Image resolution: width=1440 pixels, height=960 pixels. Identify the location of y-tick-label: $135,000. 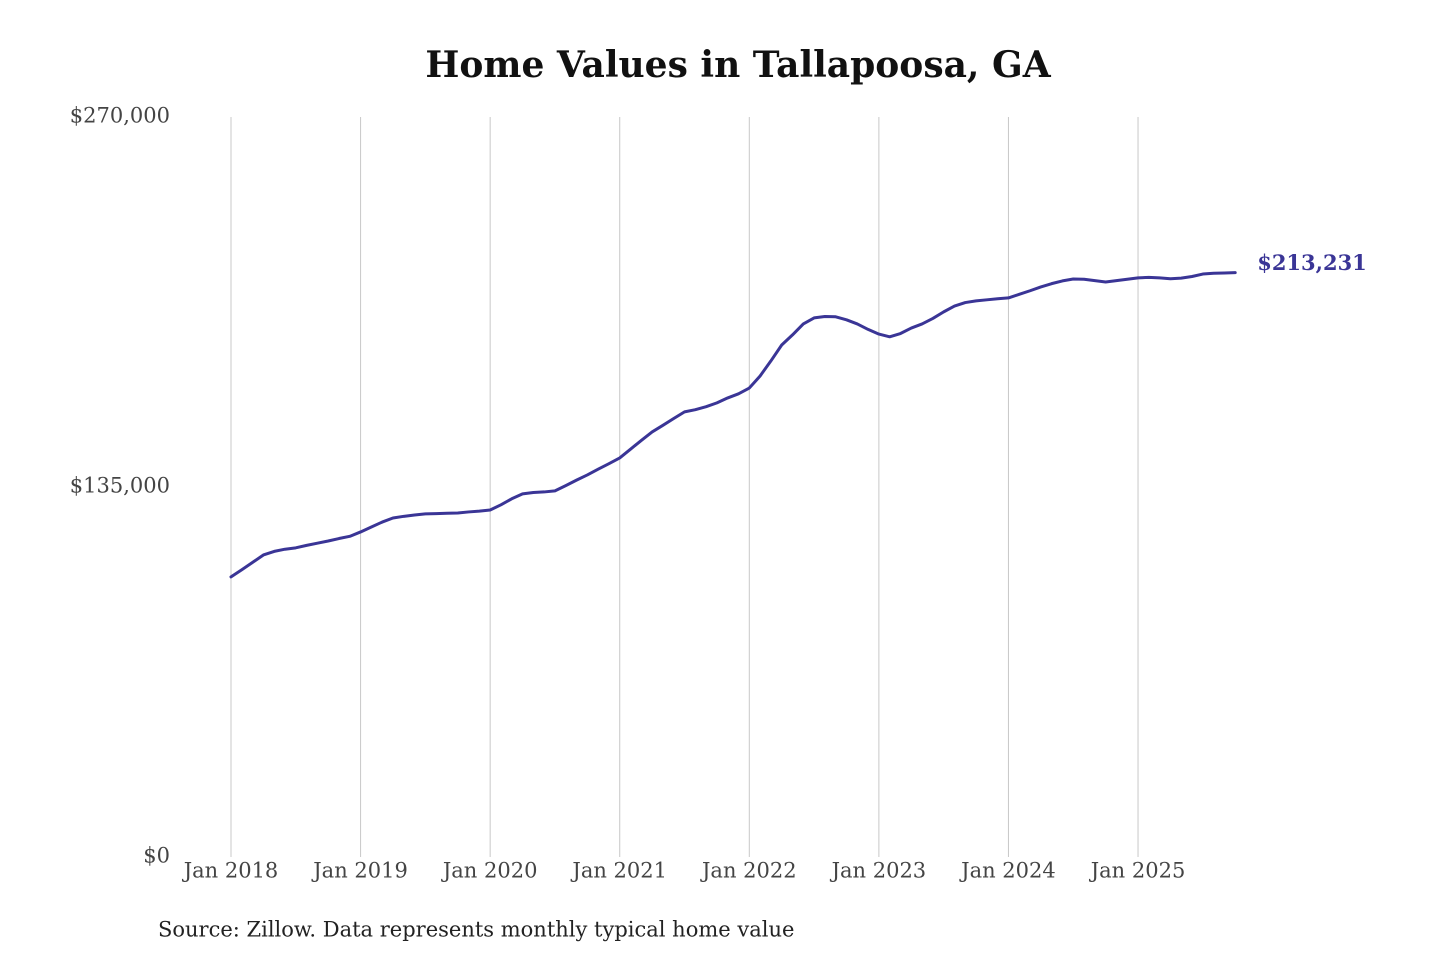
(120, 486).